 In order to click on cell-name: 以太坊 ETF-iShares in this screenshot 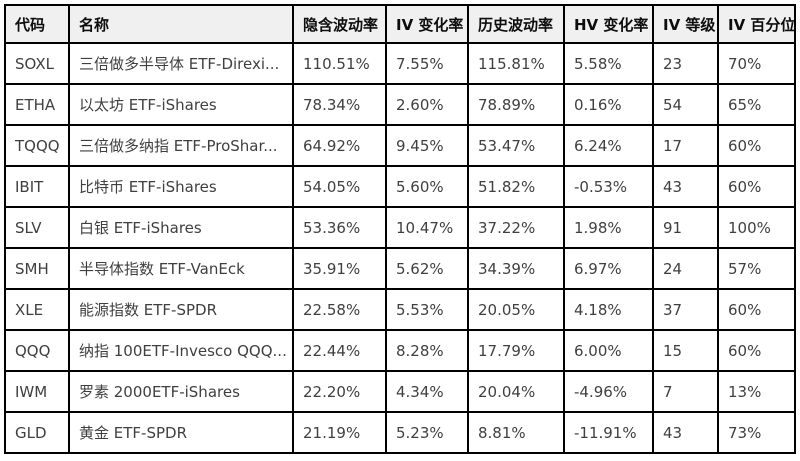, I will do `click(181, 104)`.